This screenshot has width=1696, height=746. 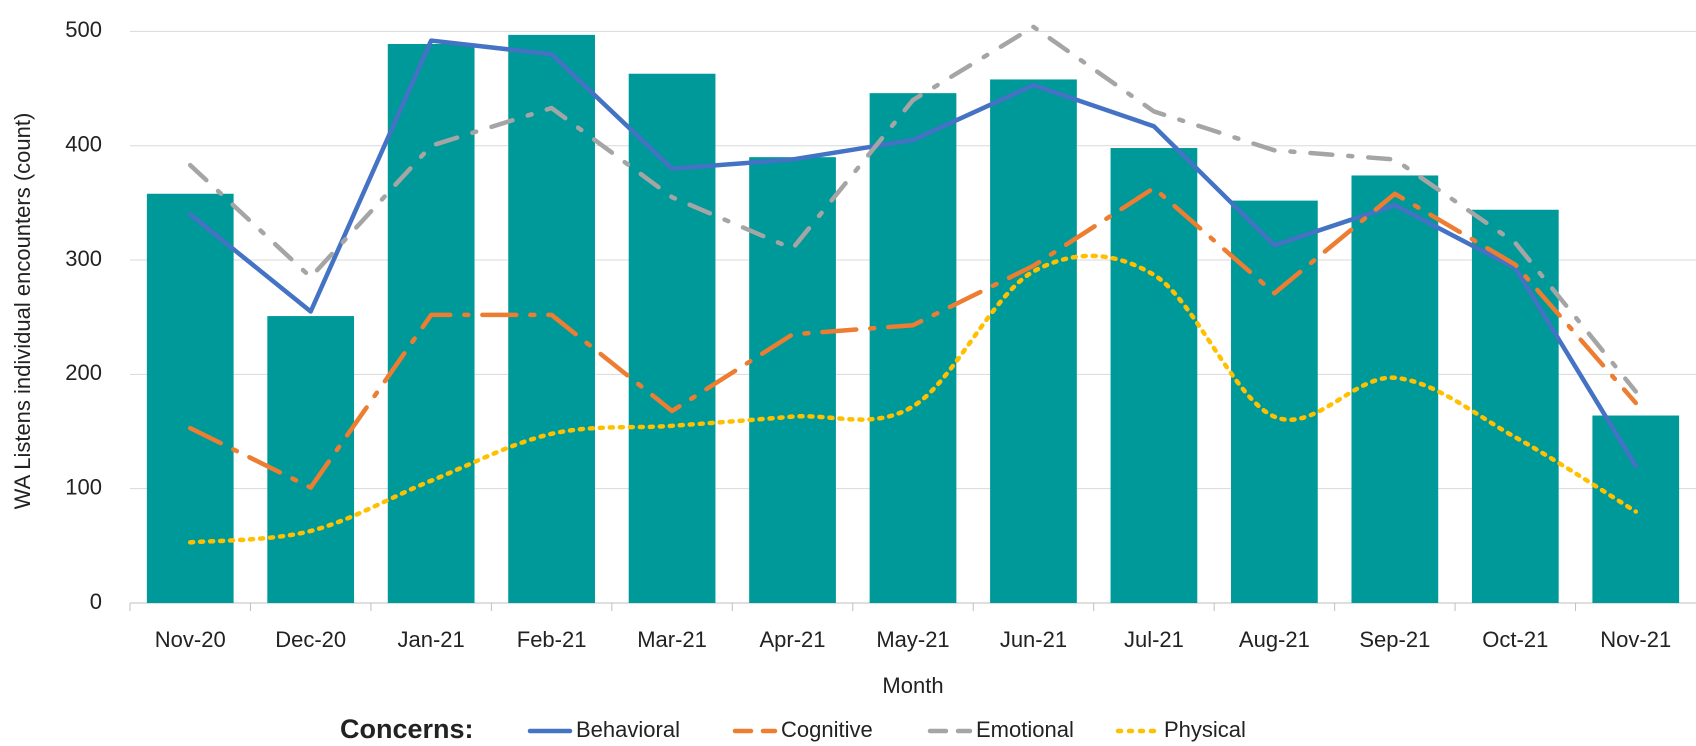 What do you see at coordinates (83, 29) in the screenshot?
I see `y-tick-label: 500` at bounding box center [83, 29].